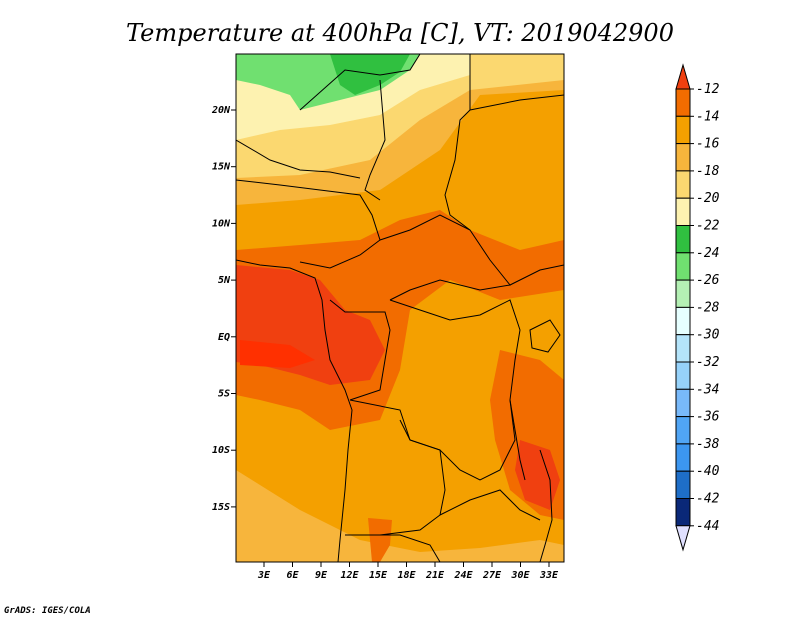 This screenshot has width=800, height=618. What do you see at coordinates (708, 499) in the screenshot?
I see `colorbar-label-15: -42` at bounding box center [708, 499].